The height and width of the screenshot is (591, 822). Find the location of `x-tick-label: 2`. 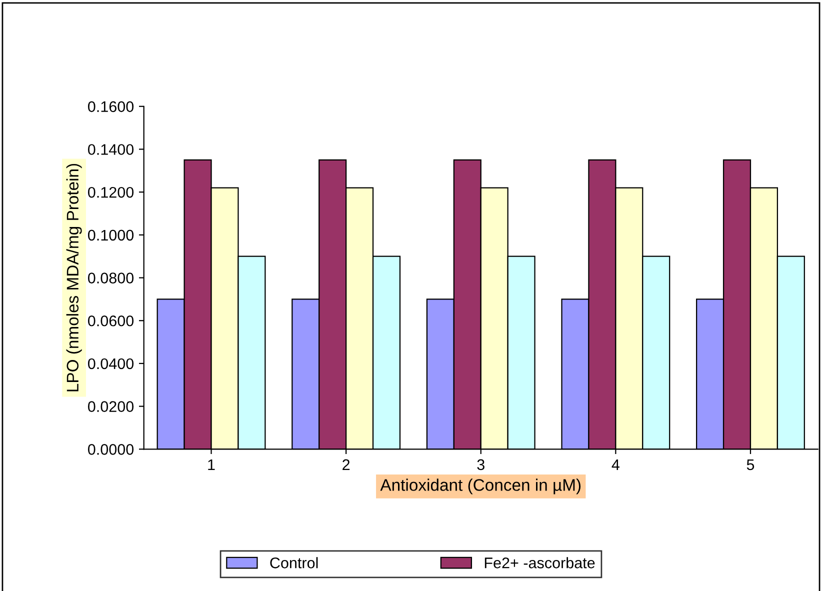

x-tick-label: 2 is located at coordinates (346, 464).